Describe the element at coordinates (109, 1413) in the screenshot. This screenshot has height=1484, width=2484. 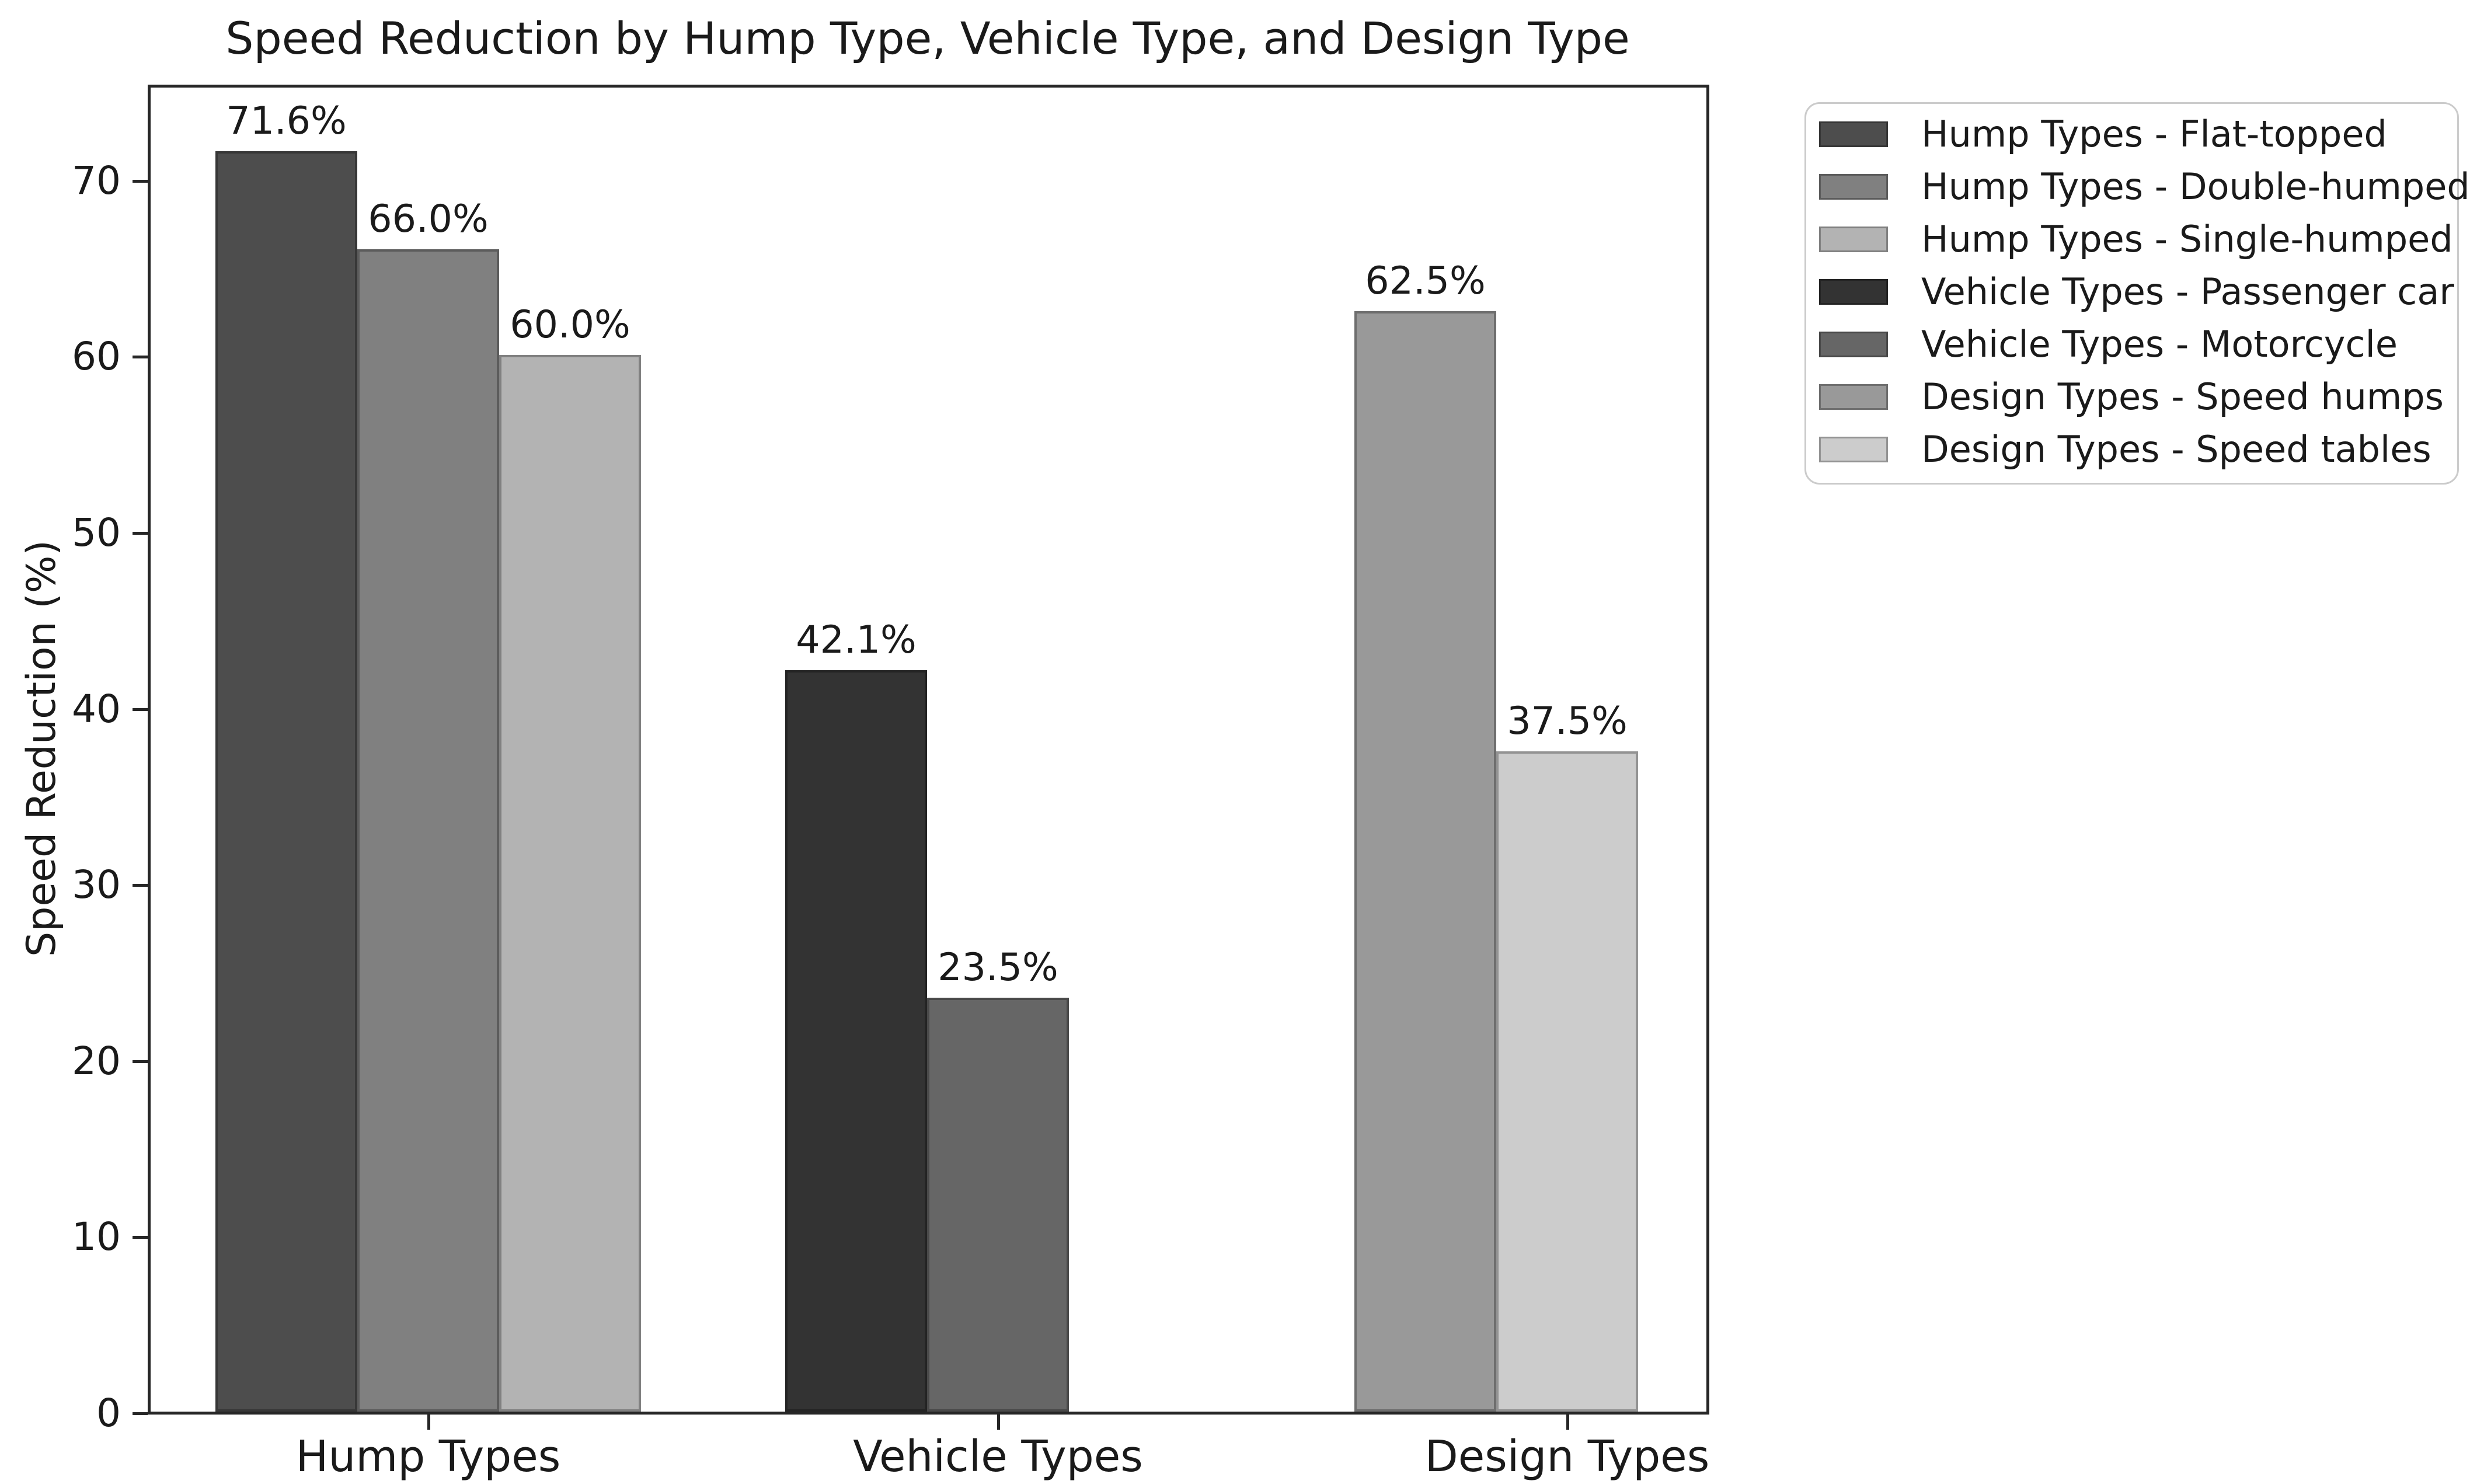
I see `y-tick-label: 0` at that location.